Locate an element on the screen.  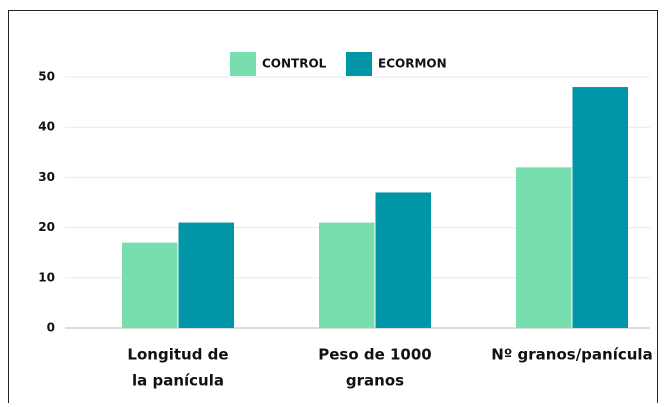
y-tick-label: 20 is located at coordinates (46, 227).